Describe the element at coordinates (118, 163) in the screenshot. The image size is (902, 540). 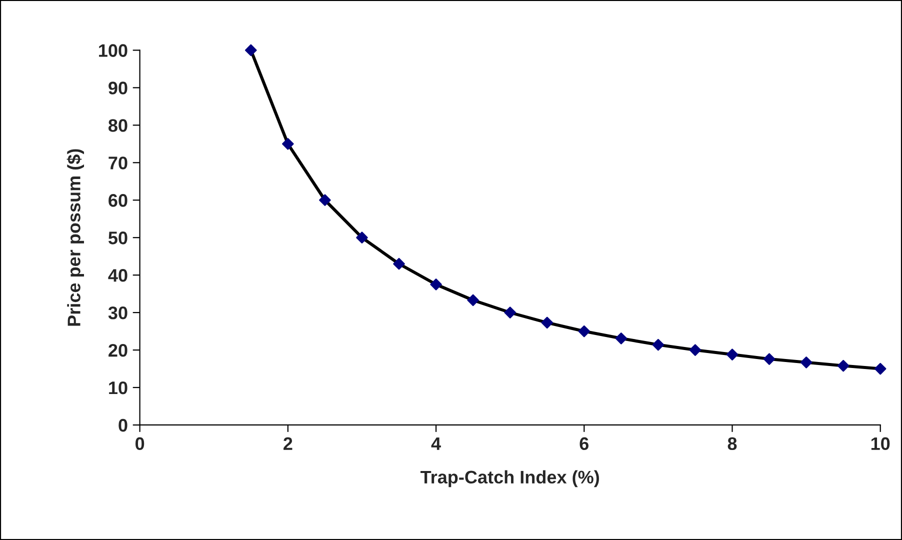
I see `y-tick-label: 70` at that location.